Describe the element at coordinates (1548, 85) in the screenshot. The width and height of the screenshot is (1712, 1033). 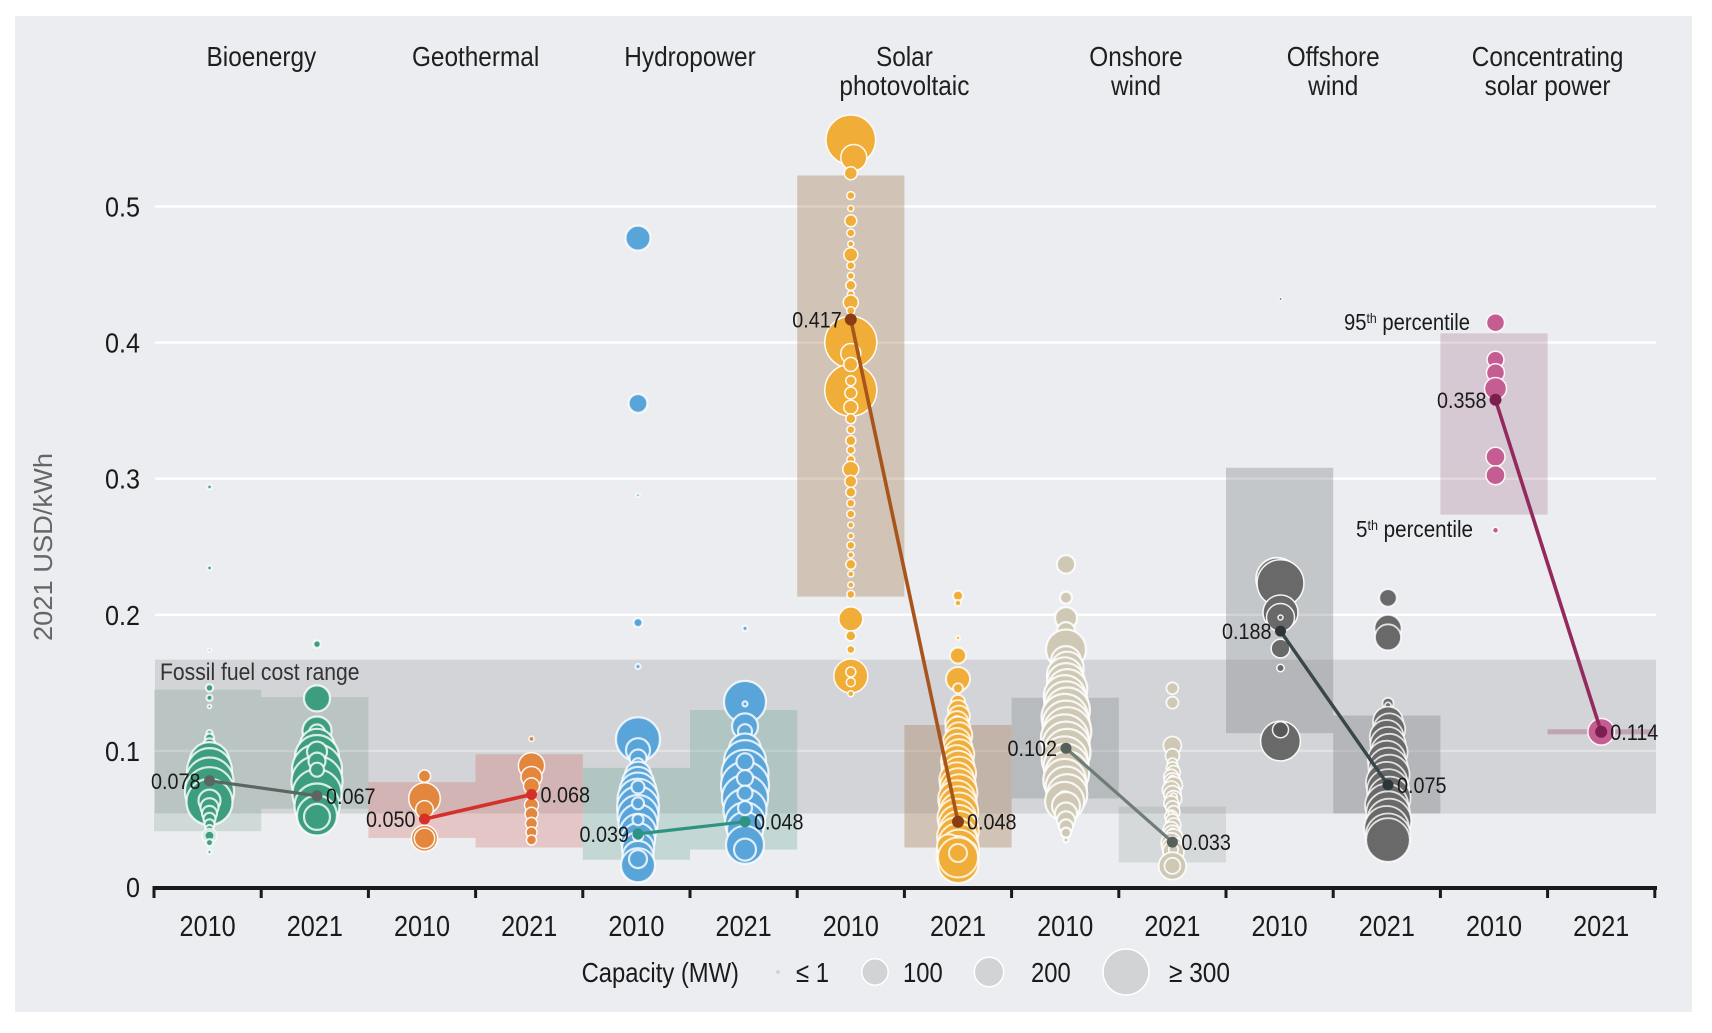
I see `svg-text: solar power` at that location.